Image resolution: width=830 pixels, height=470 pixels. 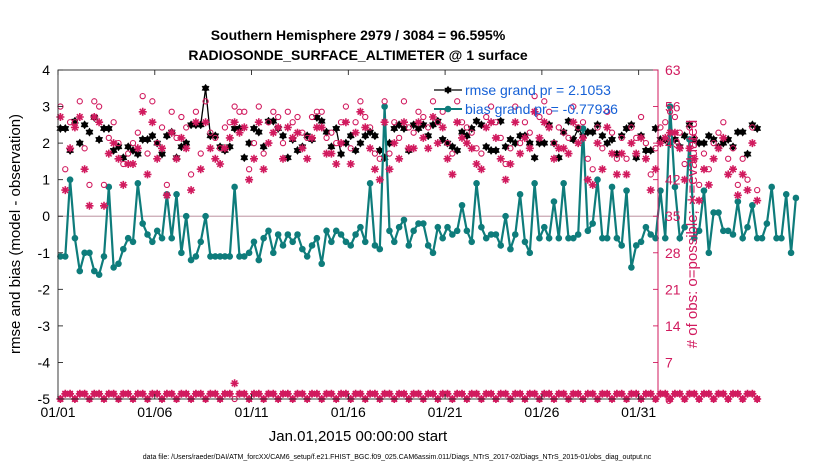 What do you see at coordinates (46, 107) in the screenshot?
I see `y-tick-label: 3` at bounding box center [46, 107].